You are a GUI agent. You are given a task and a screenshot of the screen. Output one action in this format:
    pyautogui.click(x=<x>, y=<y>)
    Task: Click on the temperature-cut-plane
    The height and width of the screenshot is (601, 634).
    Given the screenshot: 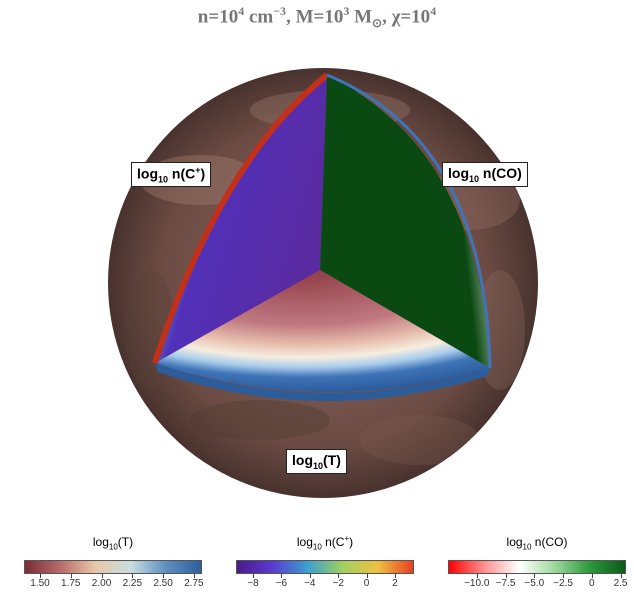 What is the action you would take?
    pyautogui.click(x=322, y=331)
    